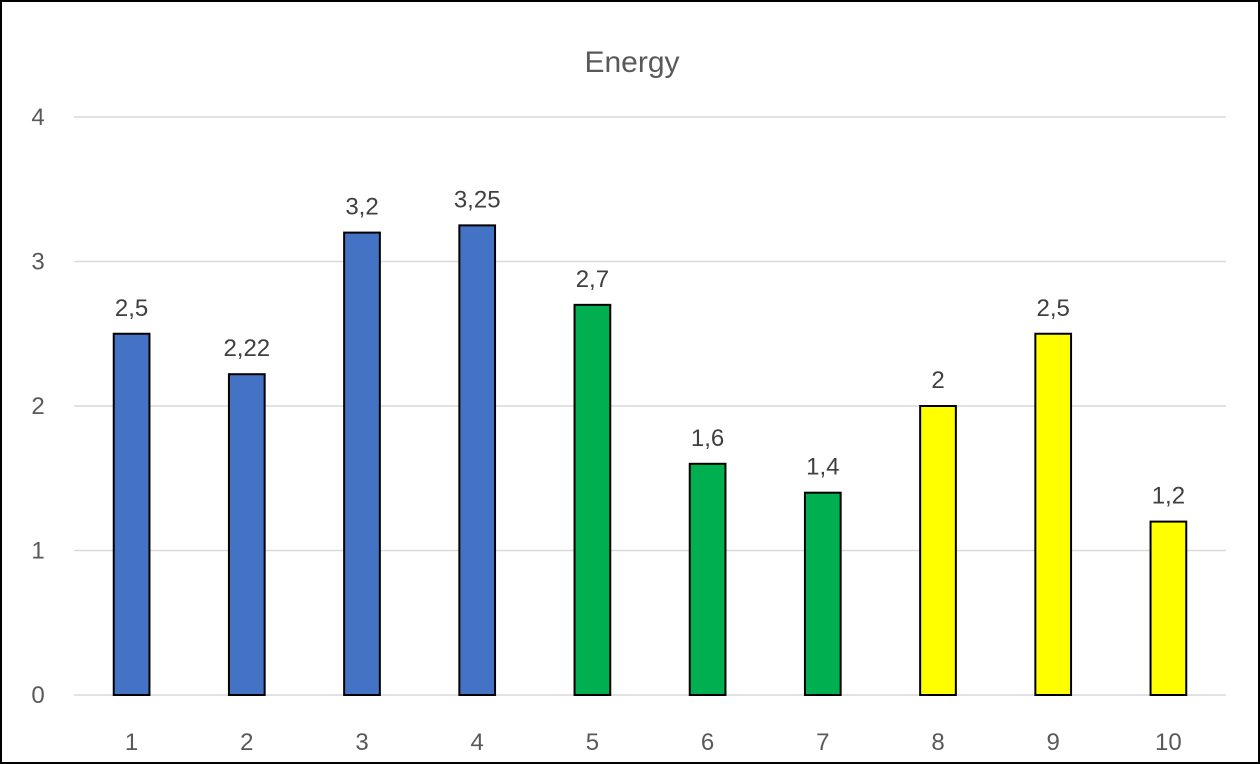  I want to click on x-tick-label: 7, so click(822, 742).